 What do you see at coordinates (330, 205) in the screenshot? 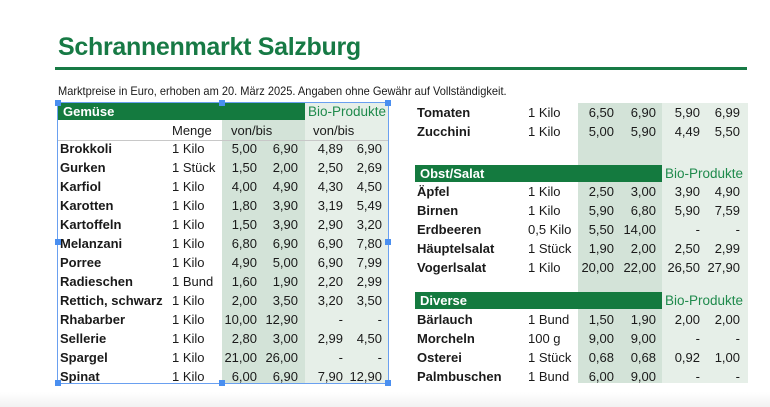
I see `bio-price-from: 3,19` at bounding box center [330, 205].